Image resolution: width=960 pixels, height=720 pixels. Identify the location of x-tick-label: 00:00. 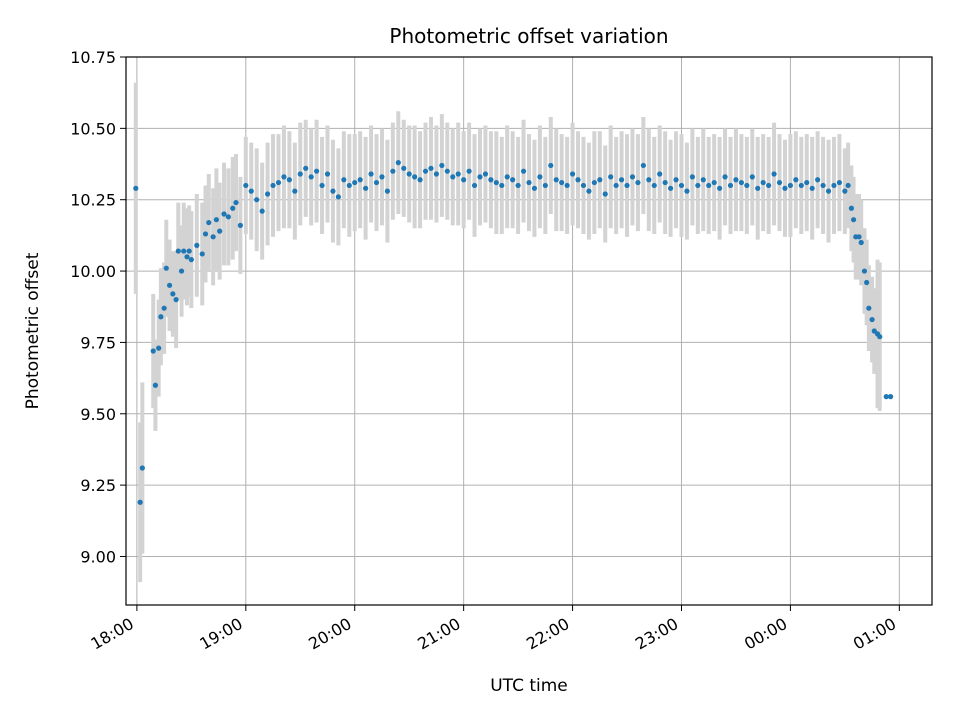
(765, 634).